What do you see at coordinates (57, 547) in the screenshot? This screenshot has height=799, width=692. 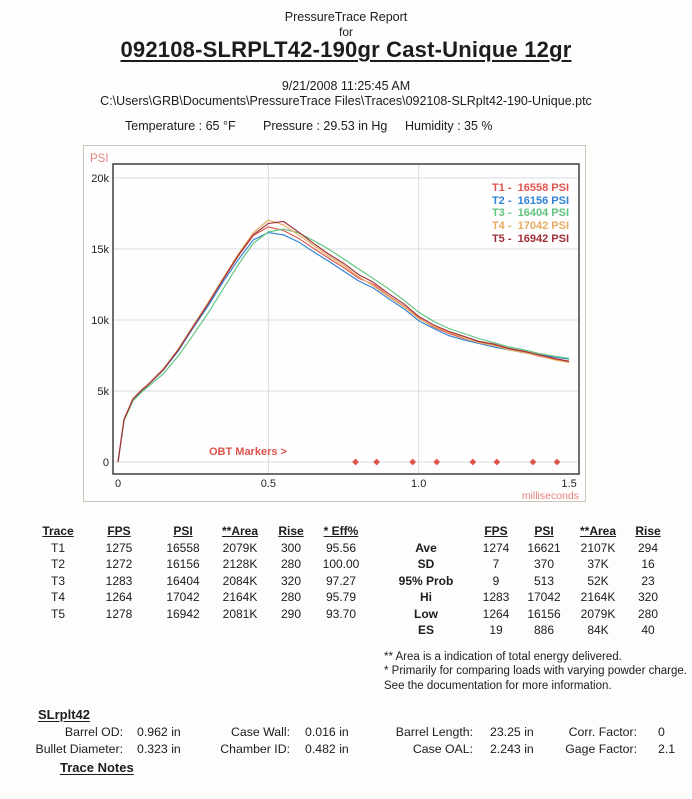 I see `trace-row-label: T1` at bounding box center [57, 547].